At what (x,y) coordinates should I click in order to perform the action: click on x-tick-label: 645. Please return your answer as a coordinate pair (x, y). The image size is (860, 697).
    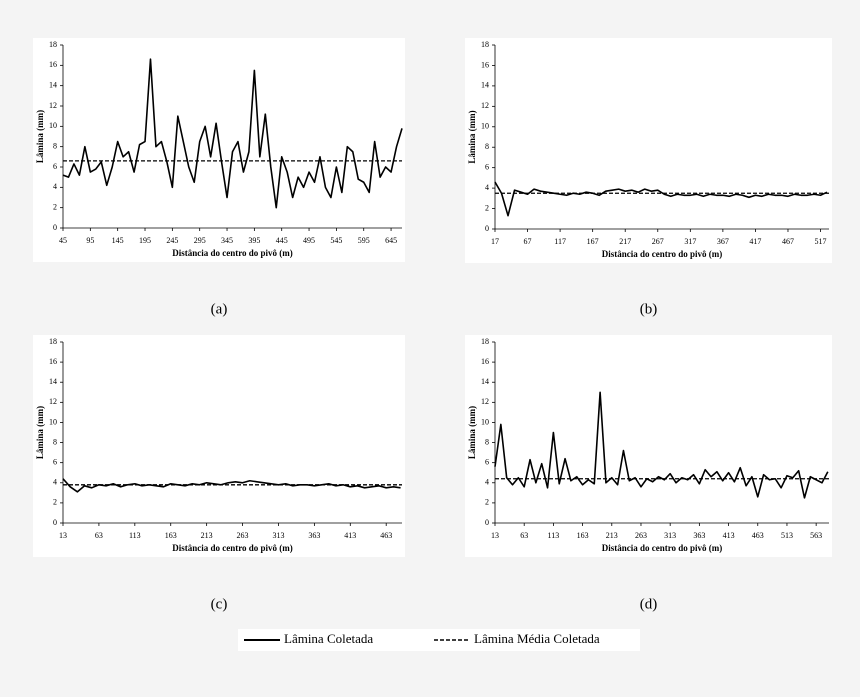
    Looking at the image, I should click on (391, 240).